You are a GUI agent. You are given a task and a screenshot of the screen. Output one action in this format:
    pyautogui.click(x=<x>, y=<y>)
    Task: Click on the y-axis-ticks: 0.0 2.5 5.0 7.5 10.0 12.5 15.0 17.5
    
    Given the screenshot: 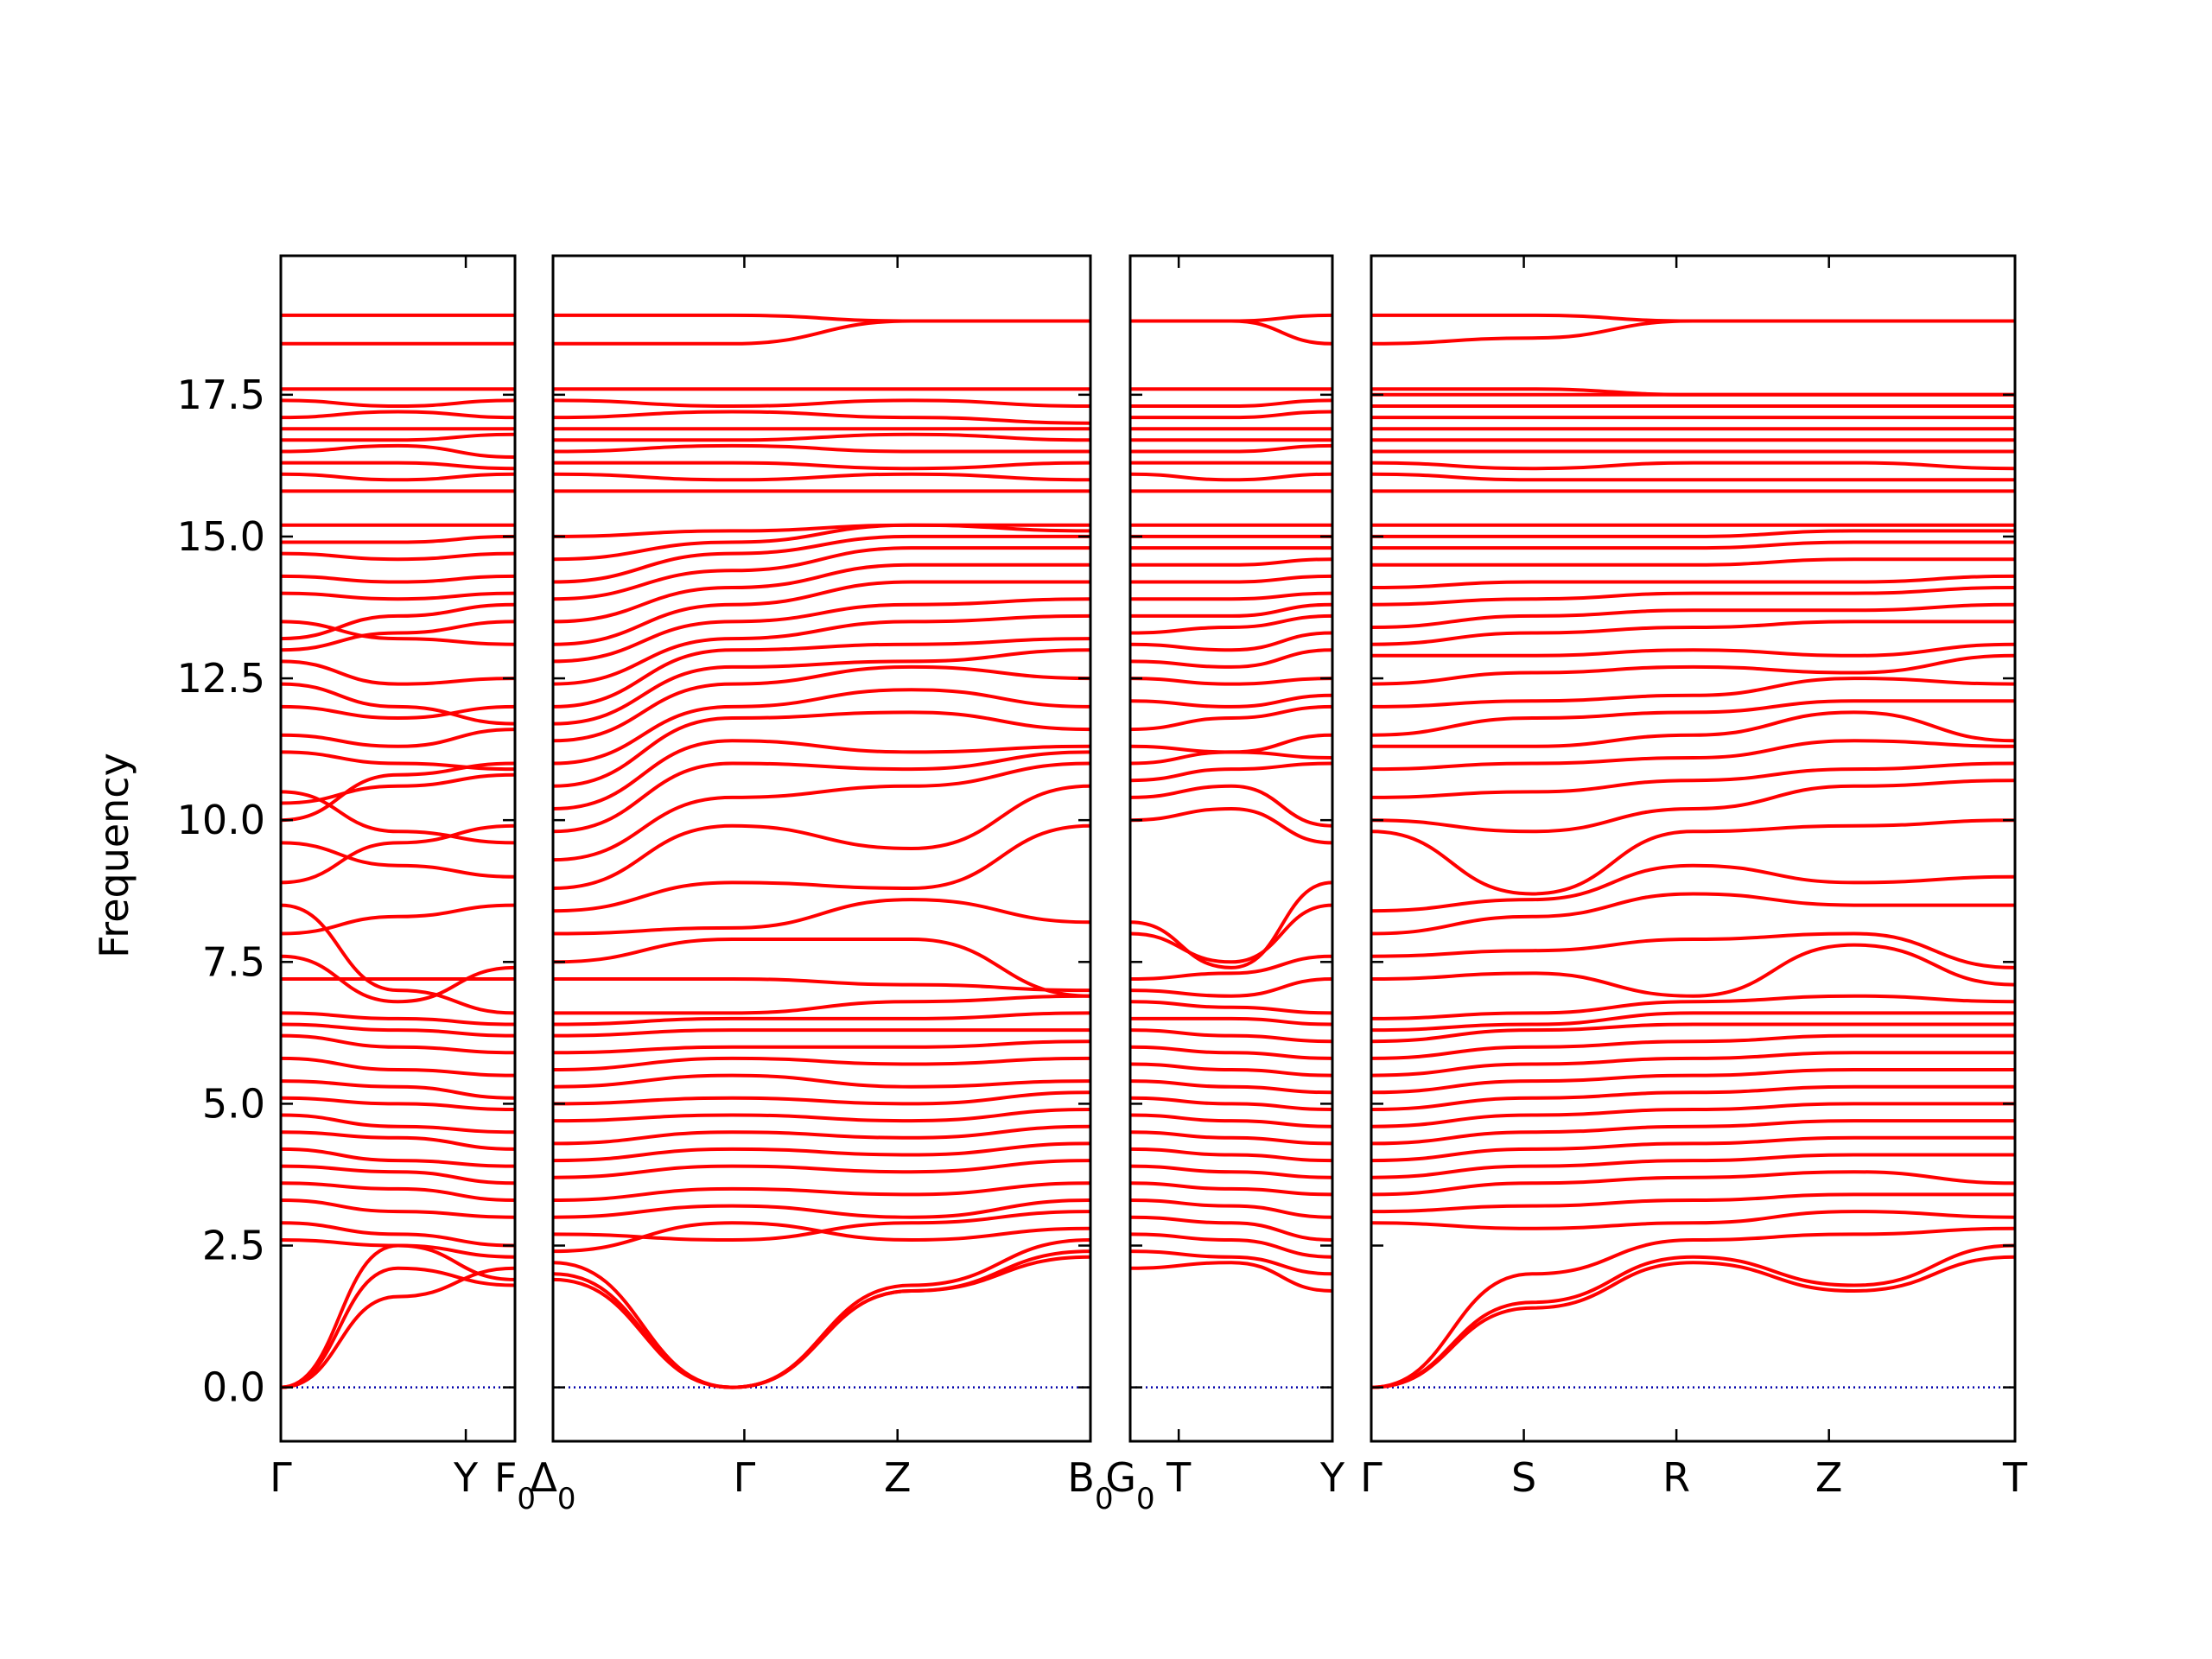 What is the action you would take?
    pyautogui.click(x=221, y=891)
    